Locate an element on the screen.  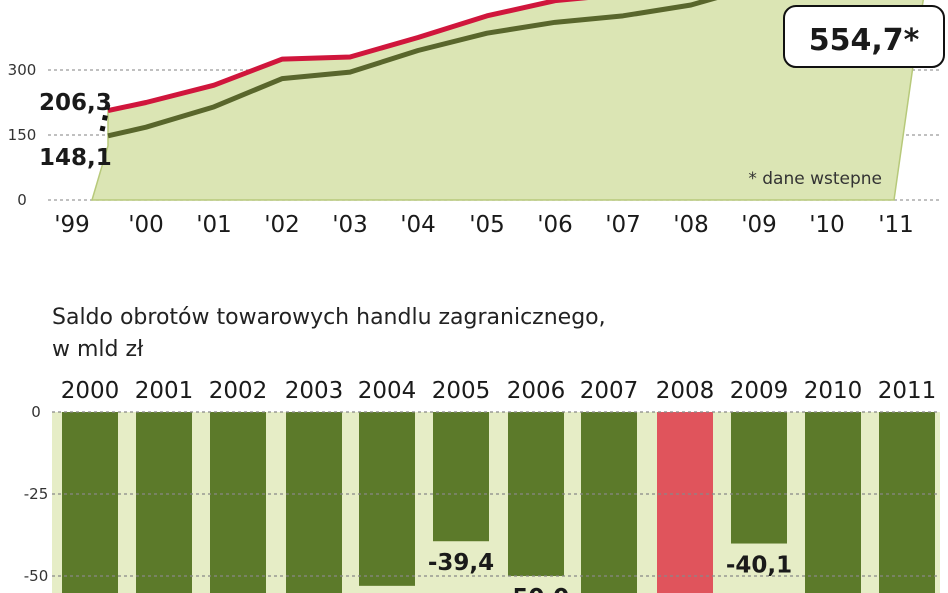
x-tick-label: '09 is located at coordinates (759, 225).